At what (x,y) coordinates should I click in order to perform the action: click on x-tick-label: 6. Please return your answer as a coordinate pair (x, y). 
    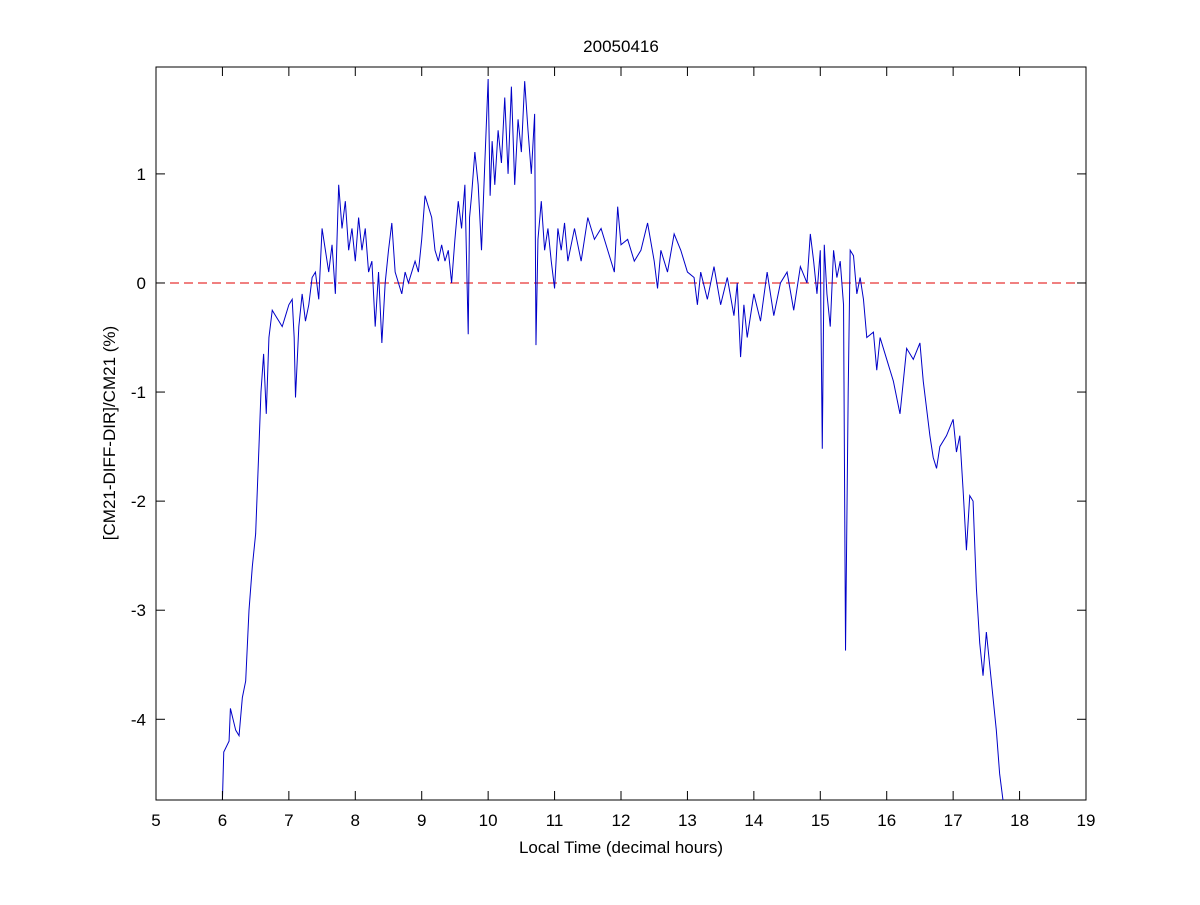
    Looking at the image, I should click on (222, 820).